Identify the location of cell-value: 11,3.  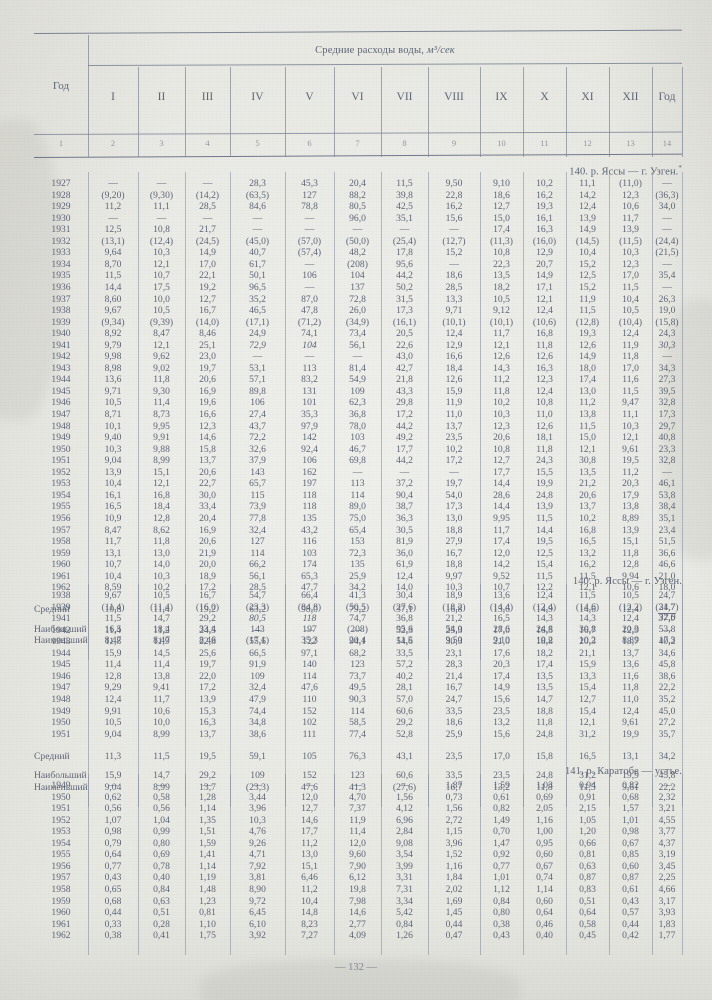
(113, 756).